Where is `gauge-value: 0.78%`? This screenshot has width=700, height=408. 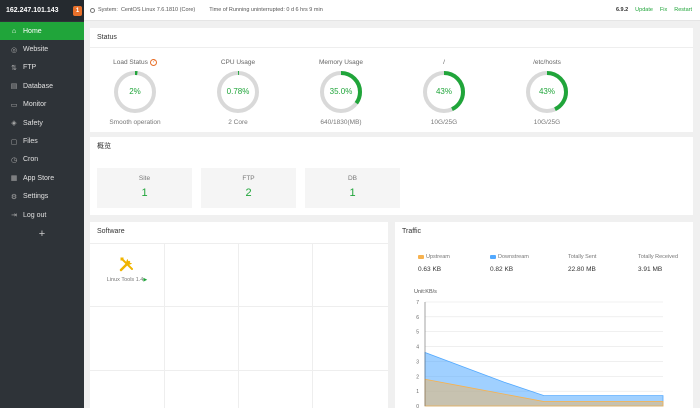 gauge-value: 0.78% is located at coordinates (238, 91).